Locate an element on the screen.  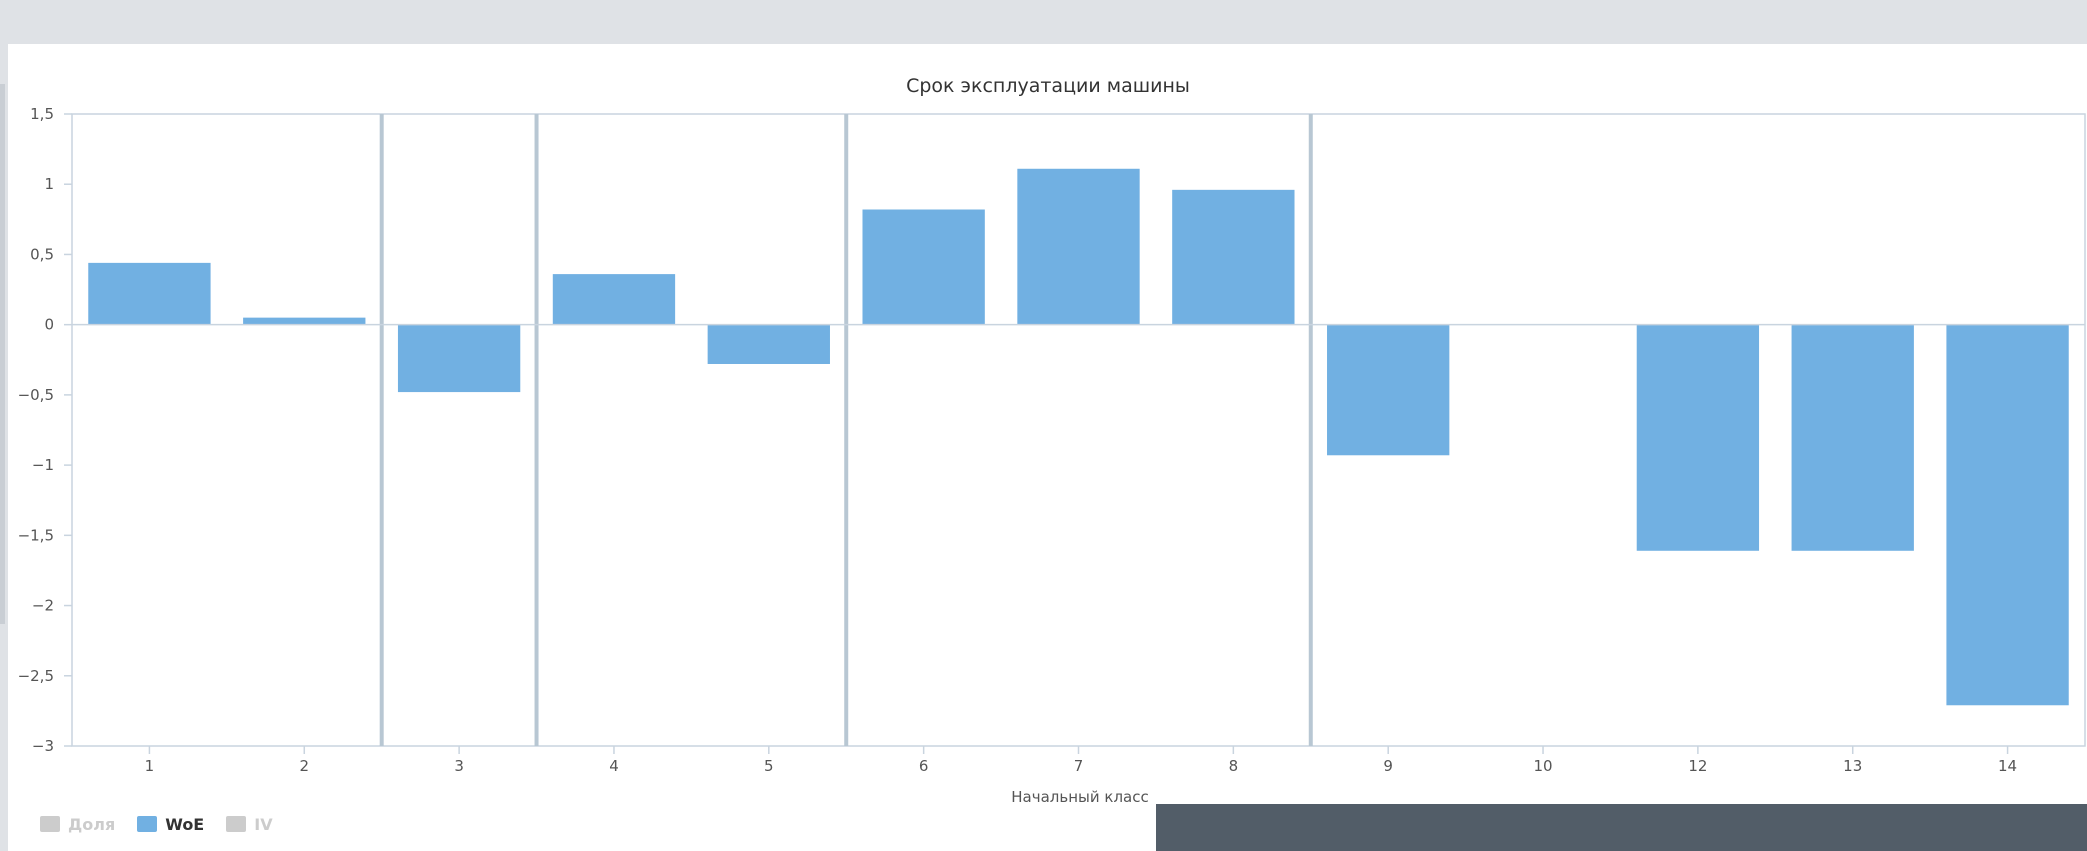
x-tick-label: 4 is located at coordinates (614, 766).